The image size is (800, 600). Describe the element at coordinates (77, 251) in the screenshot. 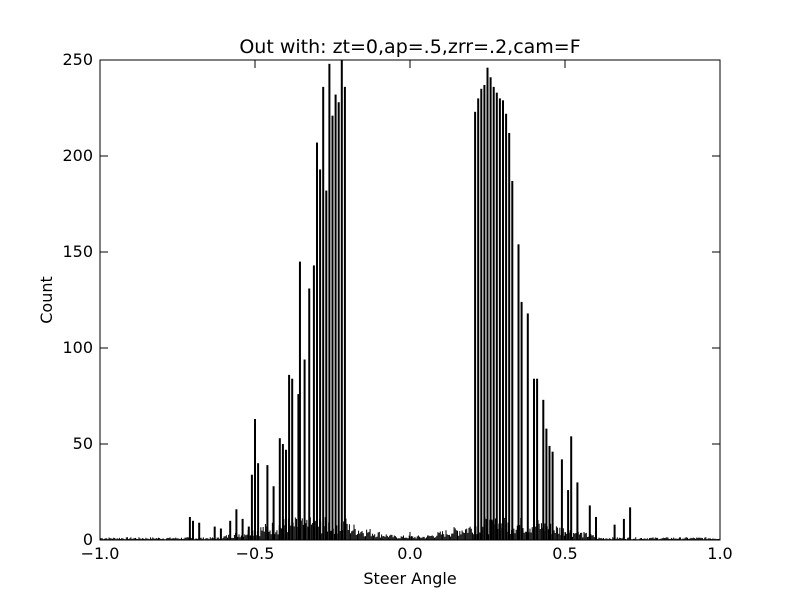

I see `y-tick-label: 150` at that location.